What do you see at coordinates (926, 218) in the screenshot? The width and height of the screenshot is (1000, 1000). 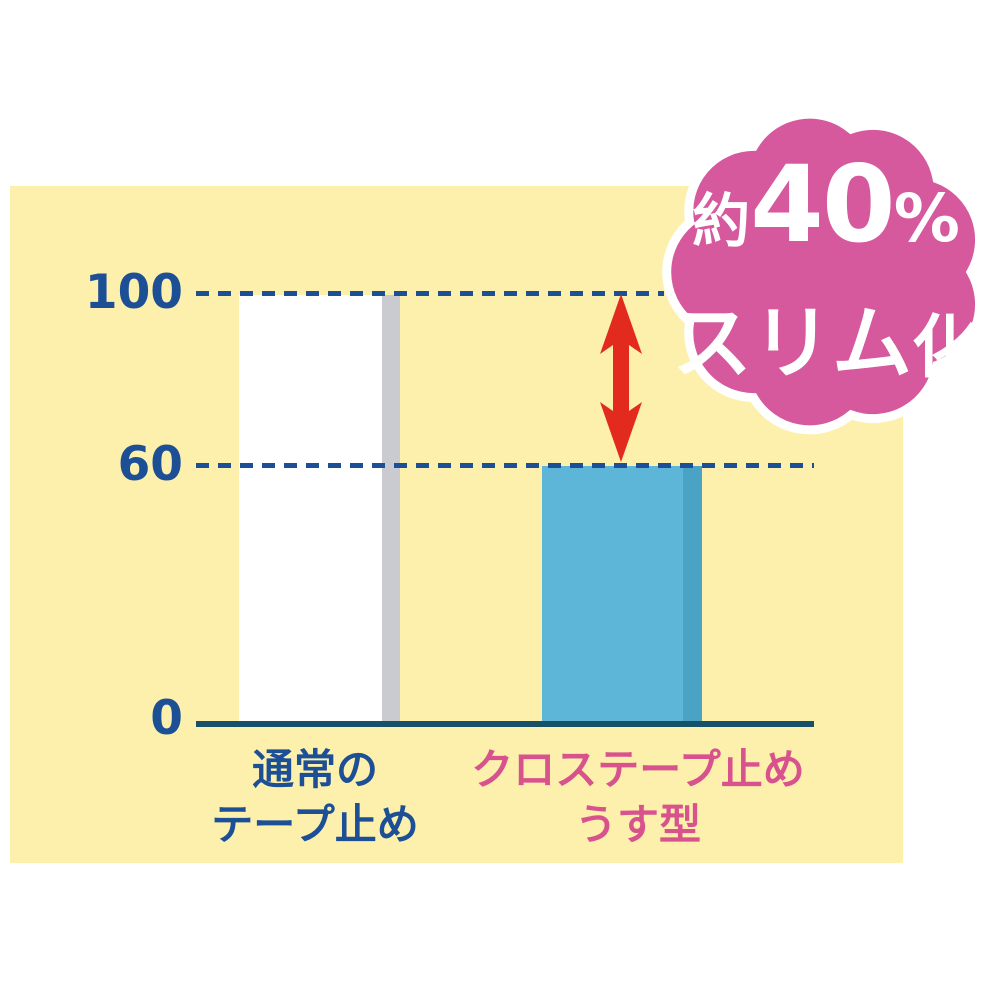 I see `badge-percent-sign: %` at bounding box center [926, 218].